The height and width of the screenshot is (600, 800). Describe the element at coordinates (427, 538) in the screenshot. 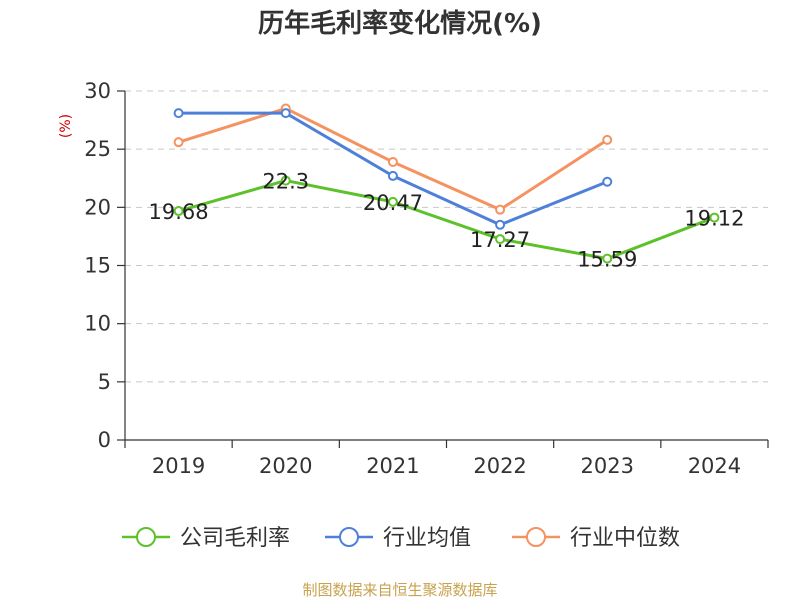

I see `legend-label: 行业均值` at that location.